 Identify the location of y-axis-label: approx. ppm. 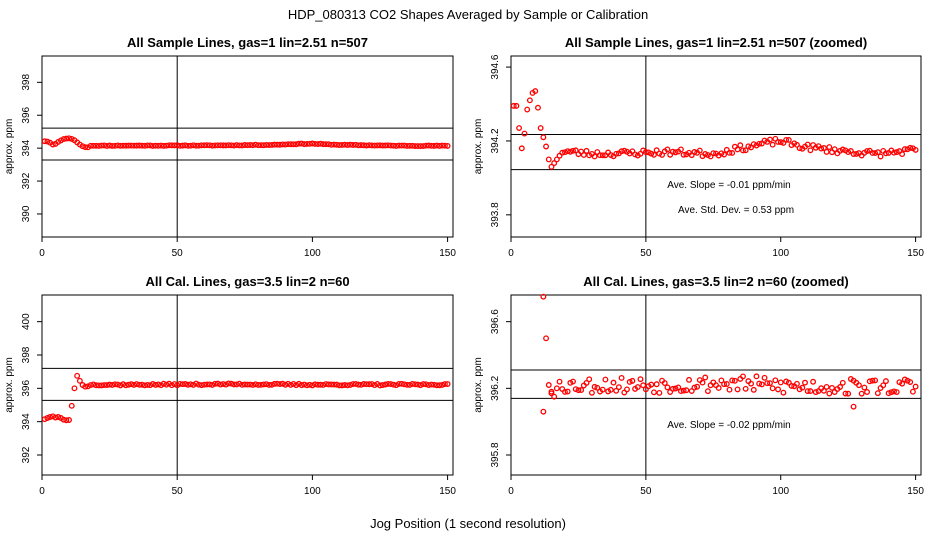
(478, 147).